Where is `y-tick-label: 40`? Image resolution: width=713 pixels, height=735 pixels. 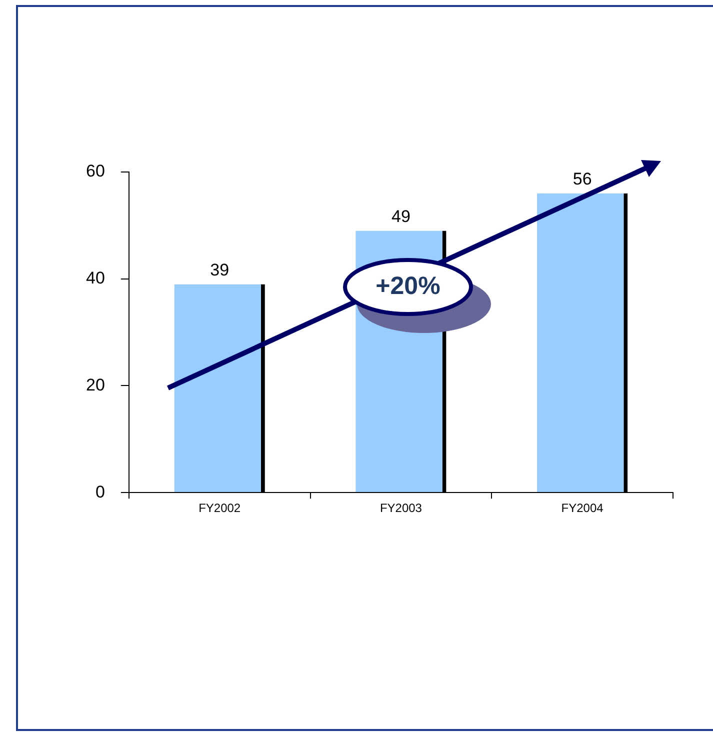 y-tick-label: 40 is located at coordinates (95, 278).